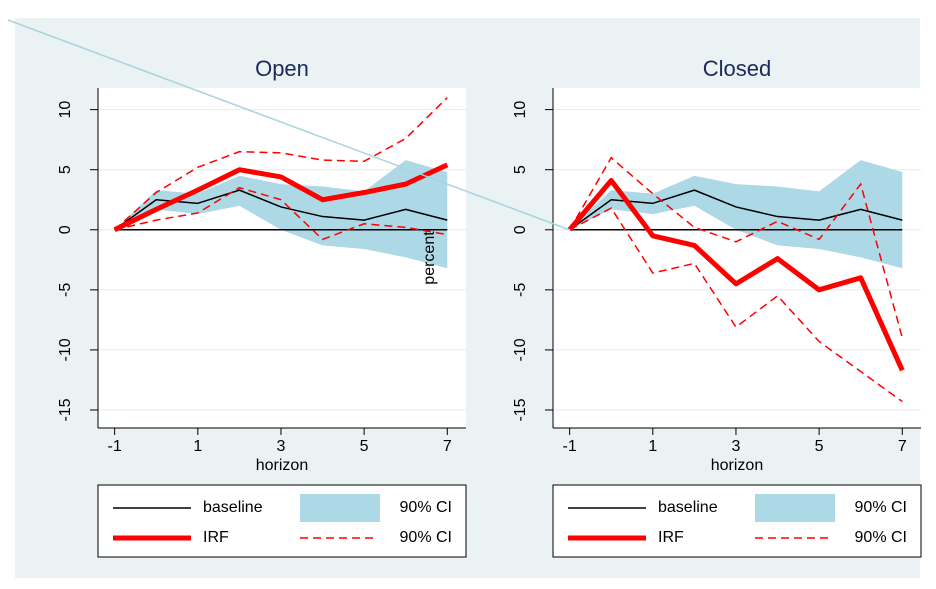 The width and height of the screenshot is (936, 589). Describe the element at coordinates (429, 258) in the screenshot. I see `annotation: percent` at that location.